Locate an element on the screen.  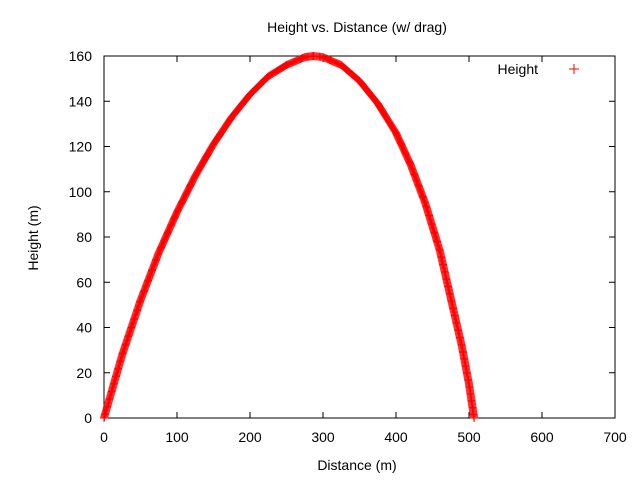
y-tick-label: 20 is located at coordinates (84, 373).